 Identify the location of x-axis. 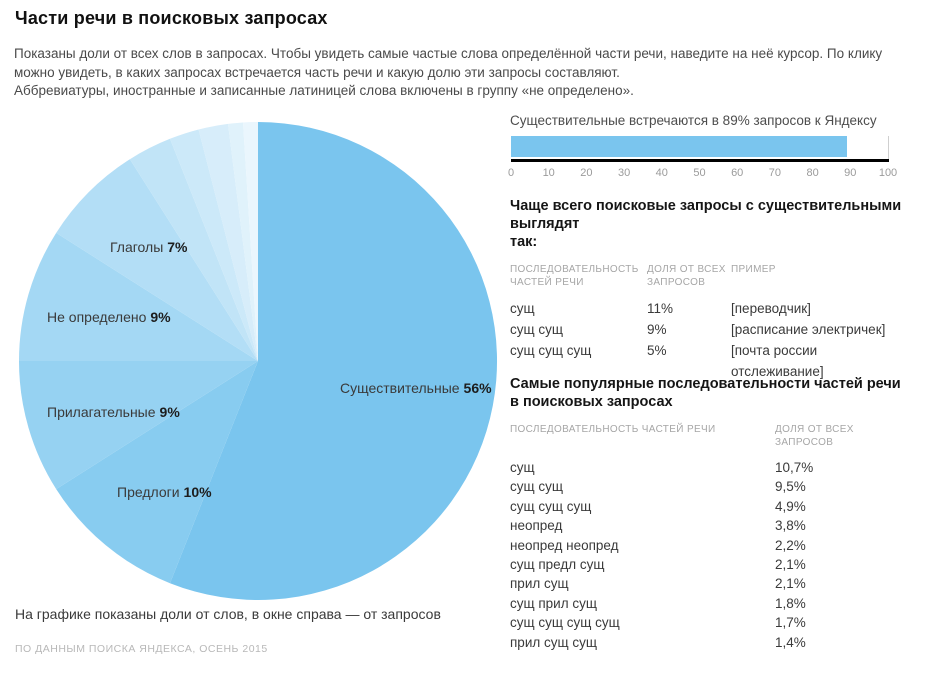
(700, 160).